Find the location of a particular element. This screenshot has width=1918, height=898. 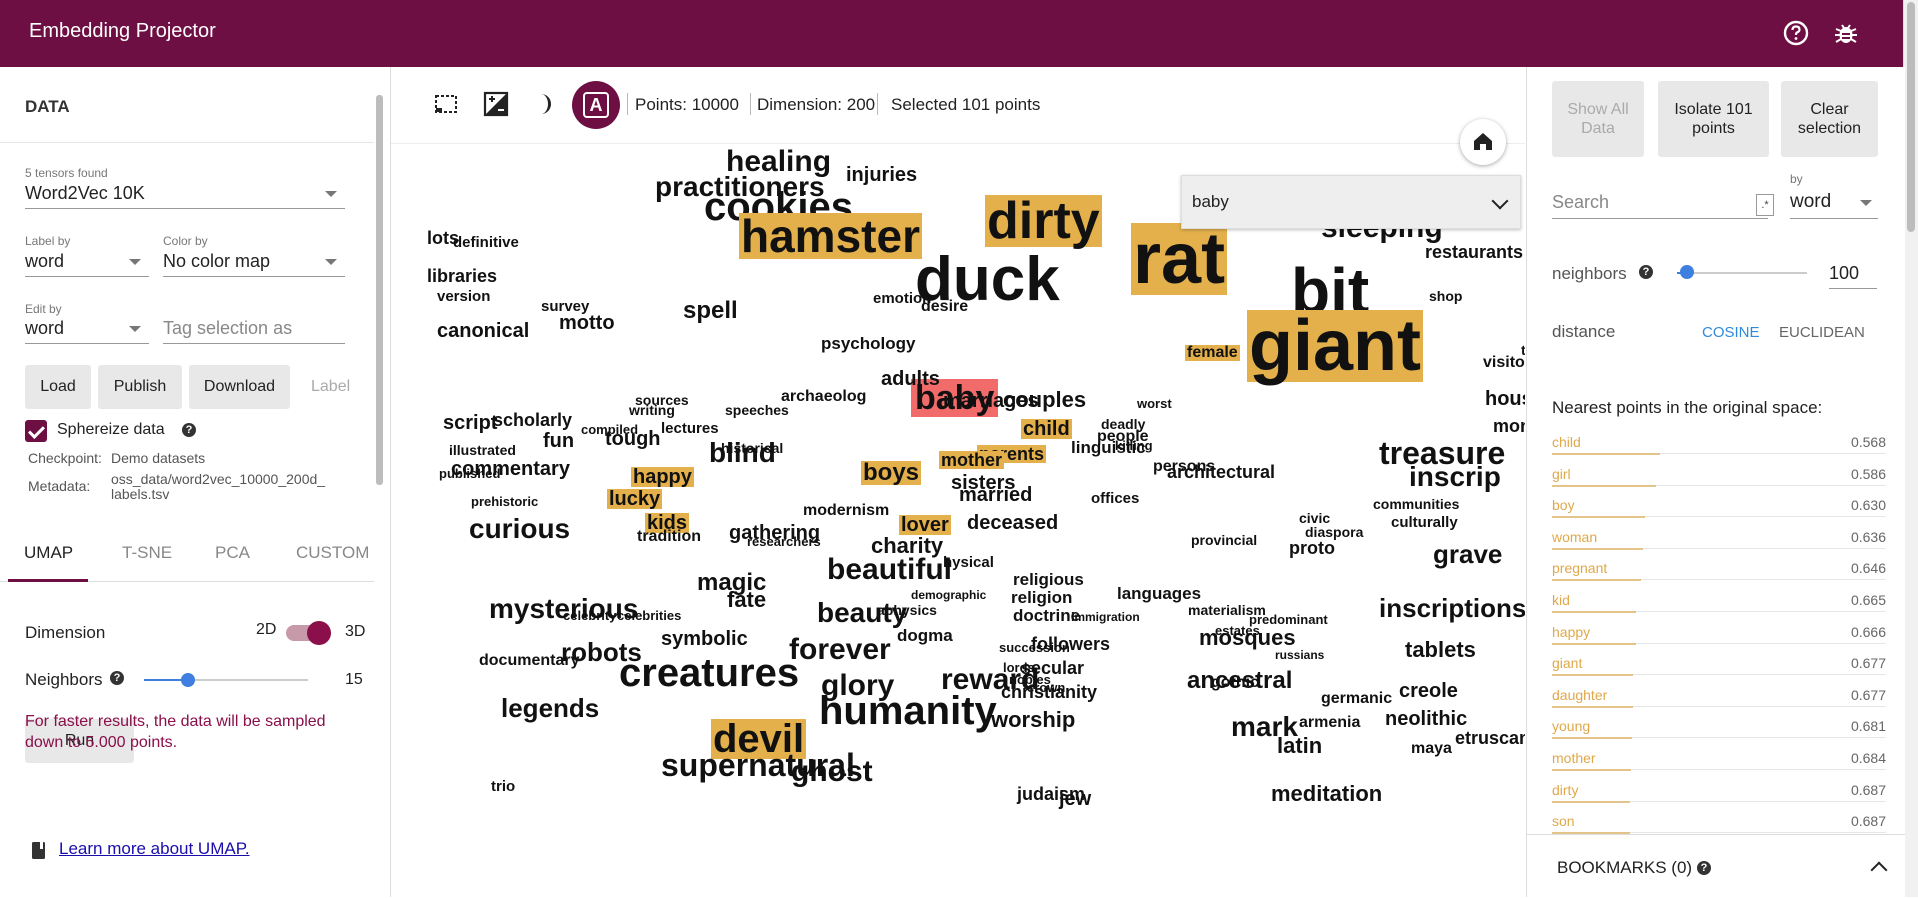

word-label: immigration is located at coordinates (1105, 617).